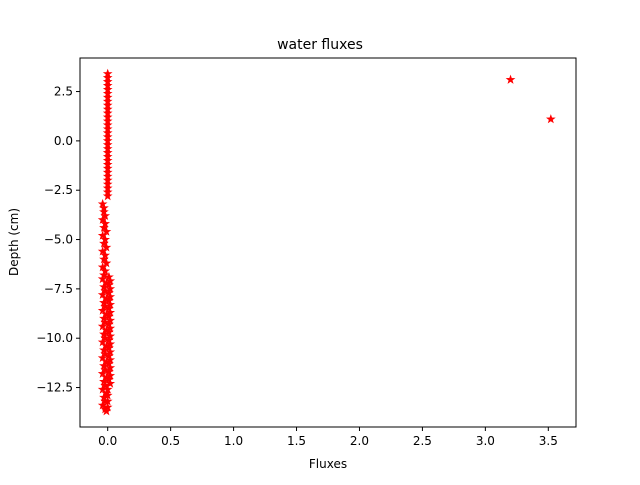 This screenshot has height=485, width=640. What do you see at coordinates (63, 141) in the screenshot?
I see `y-tick-label: 0.0` at bounding box center [63, 141].